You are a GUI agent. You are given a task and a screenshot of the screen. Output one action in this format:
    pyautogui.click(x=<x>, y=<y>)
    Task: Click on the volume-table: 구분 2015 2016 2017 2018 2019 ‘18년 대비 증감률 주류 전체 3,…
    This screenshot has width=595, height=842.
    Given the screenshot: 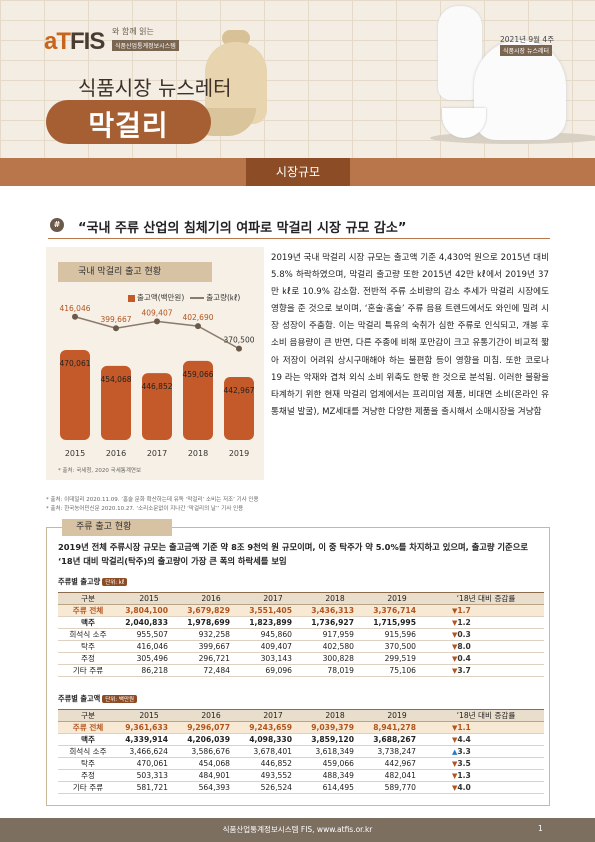 What is the action you would take?
    pyautogui.click(x=301, y=634)
    